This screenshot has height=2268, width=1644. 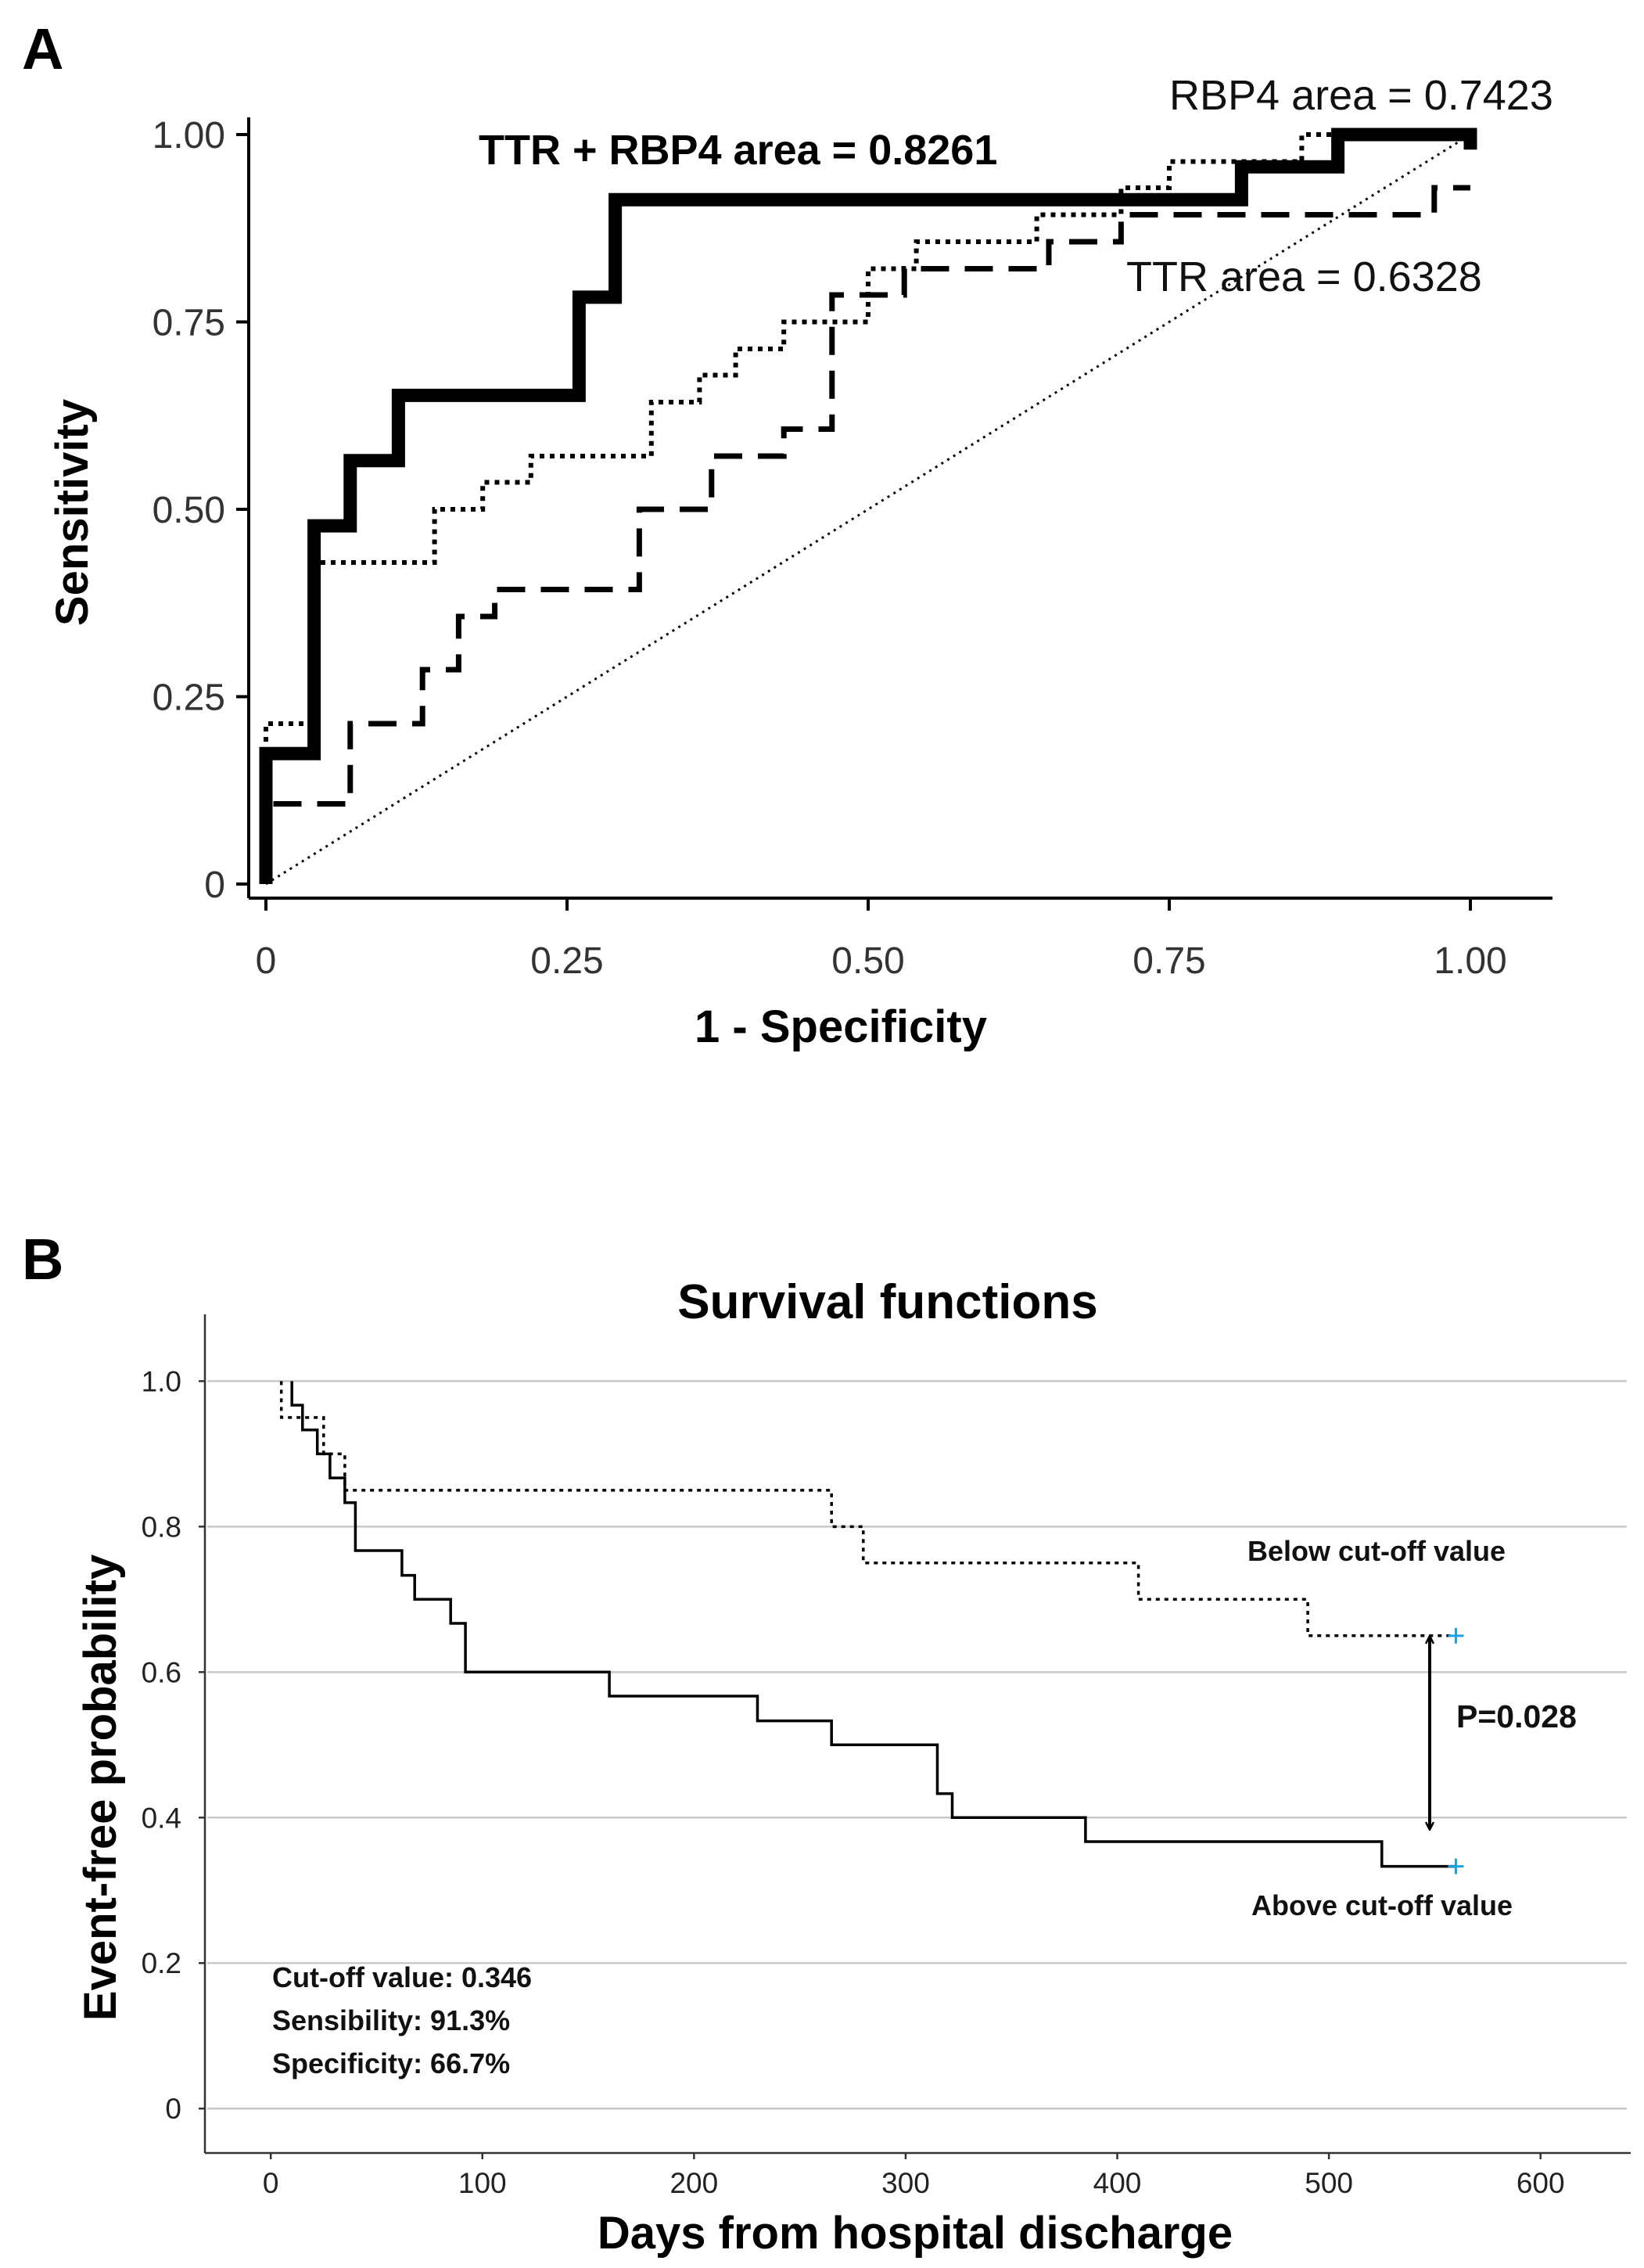 What do you see at coordinates (1304, 276) in the screenshot?
I see `ttr-area-label: TTR area = 0.6328` at bounding box center [1304, 276].